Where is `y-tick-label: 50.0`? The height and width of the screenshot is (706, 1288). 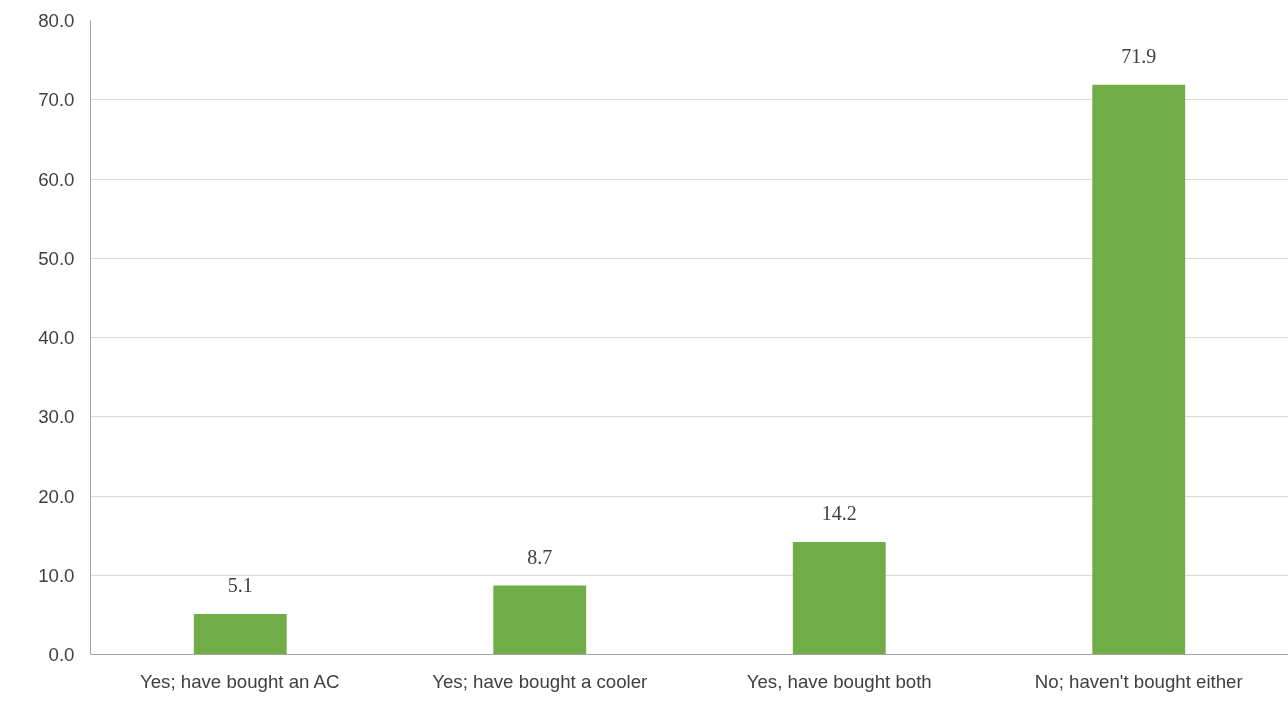 y-tick-label: 50.0 is located at coordinates (56, 258).